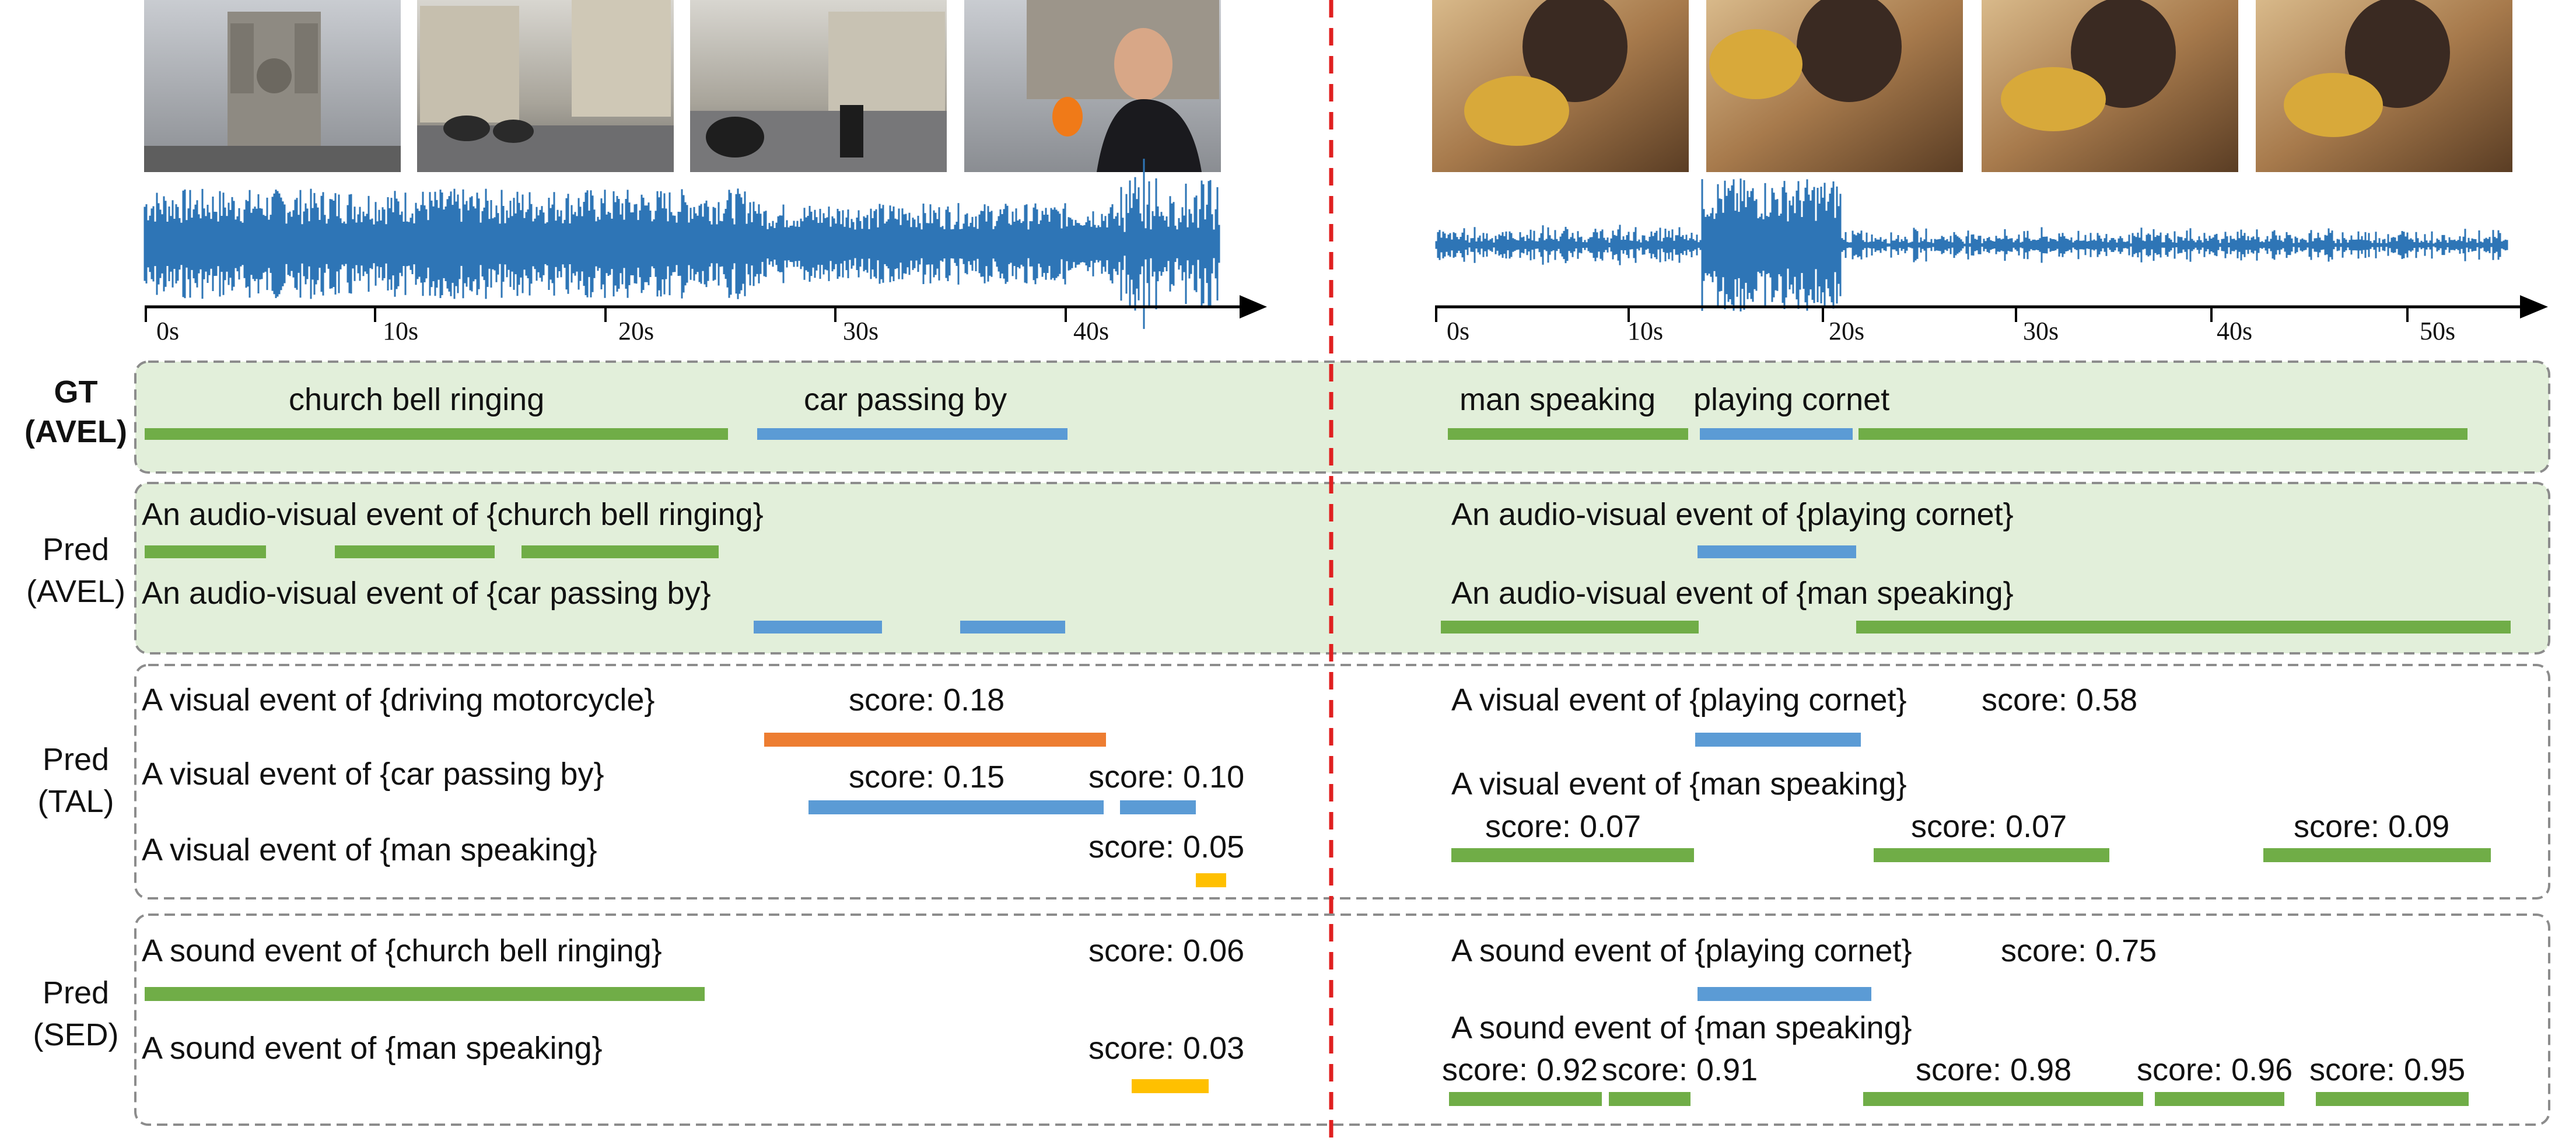 Image resolution: width=2576 pixels, height=1148 pixels. Describe the element at coordinates (76, 1034) in the screenshot. I see `row-label-pred-sed-sub: (SED)` at that location.